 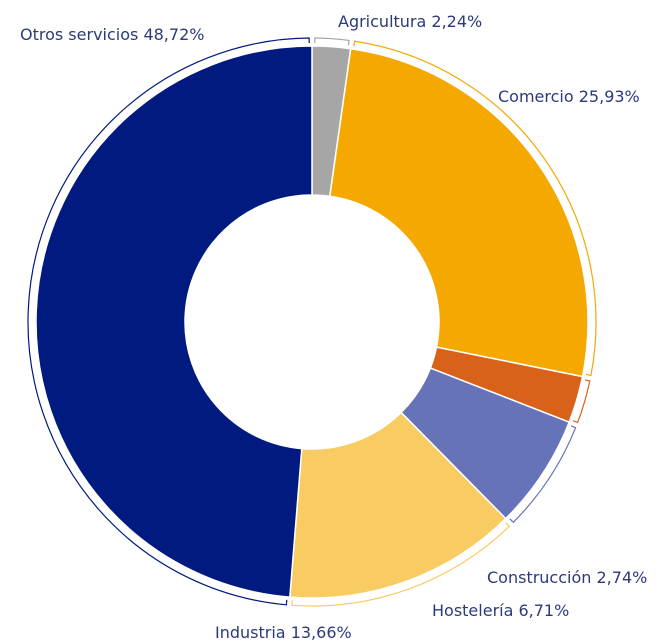 I want to click on slice-label: Agricultura 2,24%, so click(x=410, y=21).